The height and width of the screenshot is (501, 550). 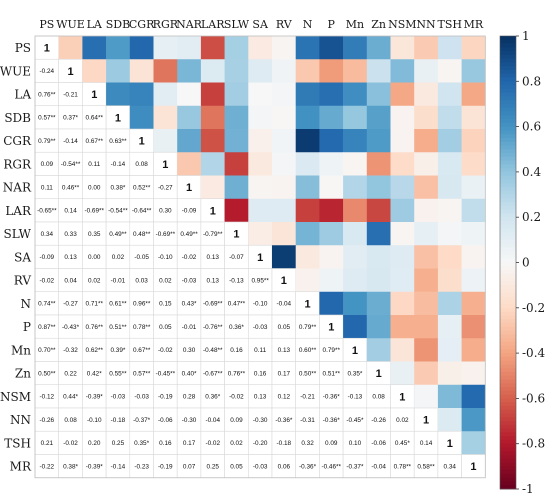 I want to click on cell-LAR-Zn, so click(x=378, y=210).